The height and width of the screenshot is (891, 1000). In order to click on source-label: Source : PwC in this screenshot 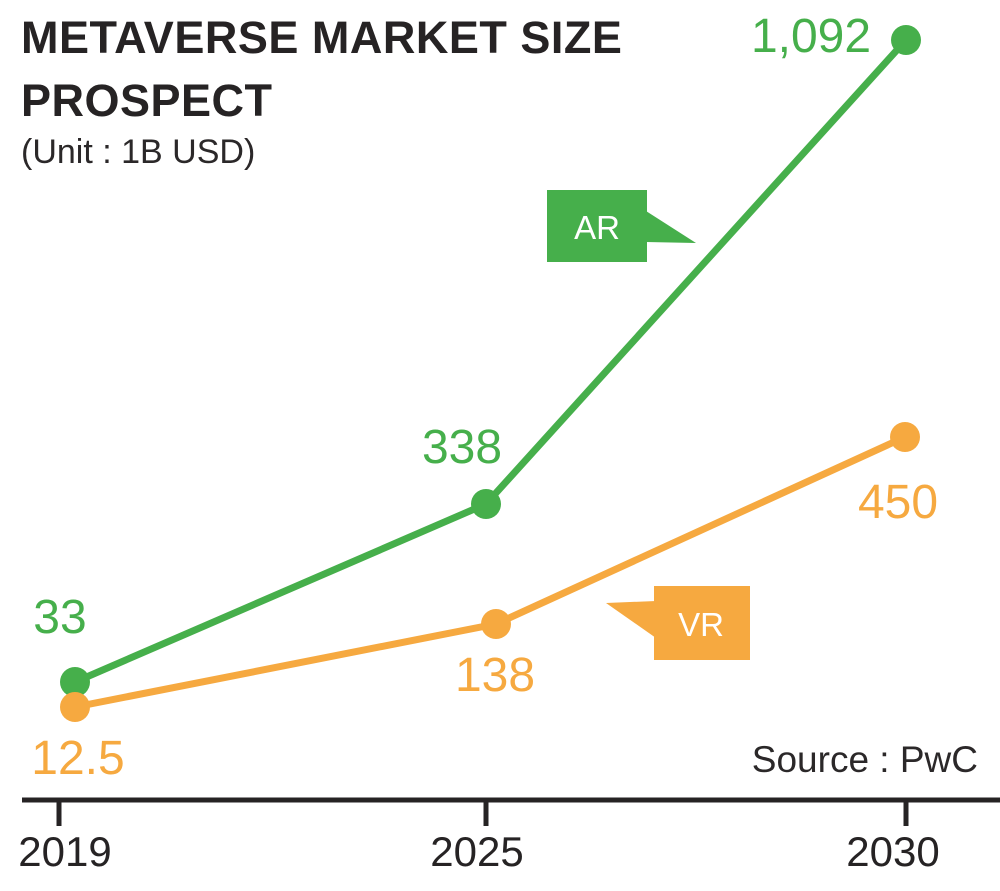, I will do `click(865, 759)`.